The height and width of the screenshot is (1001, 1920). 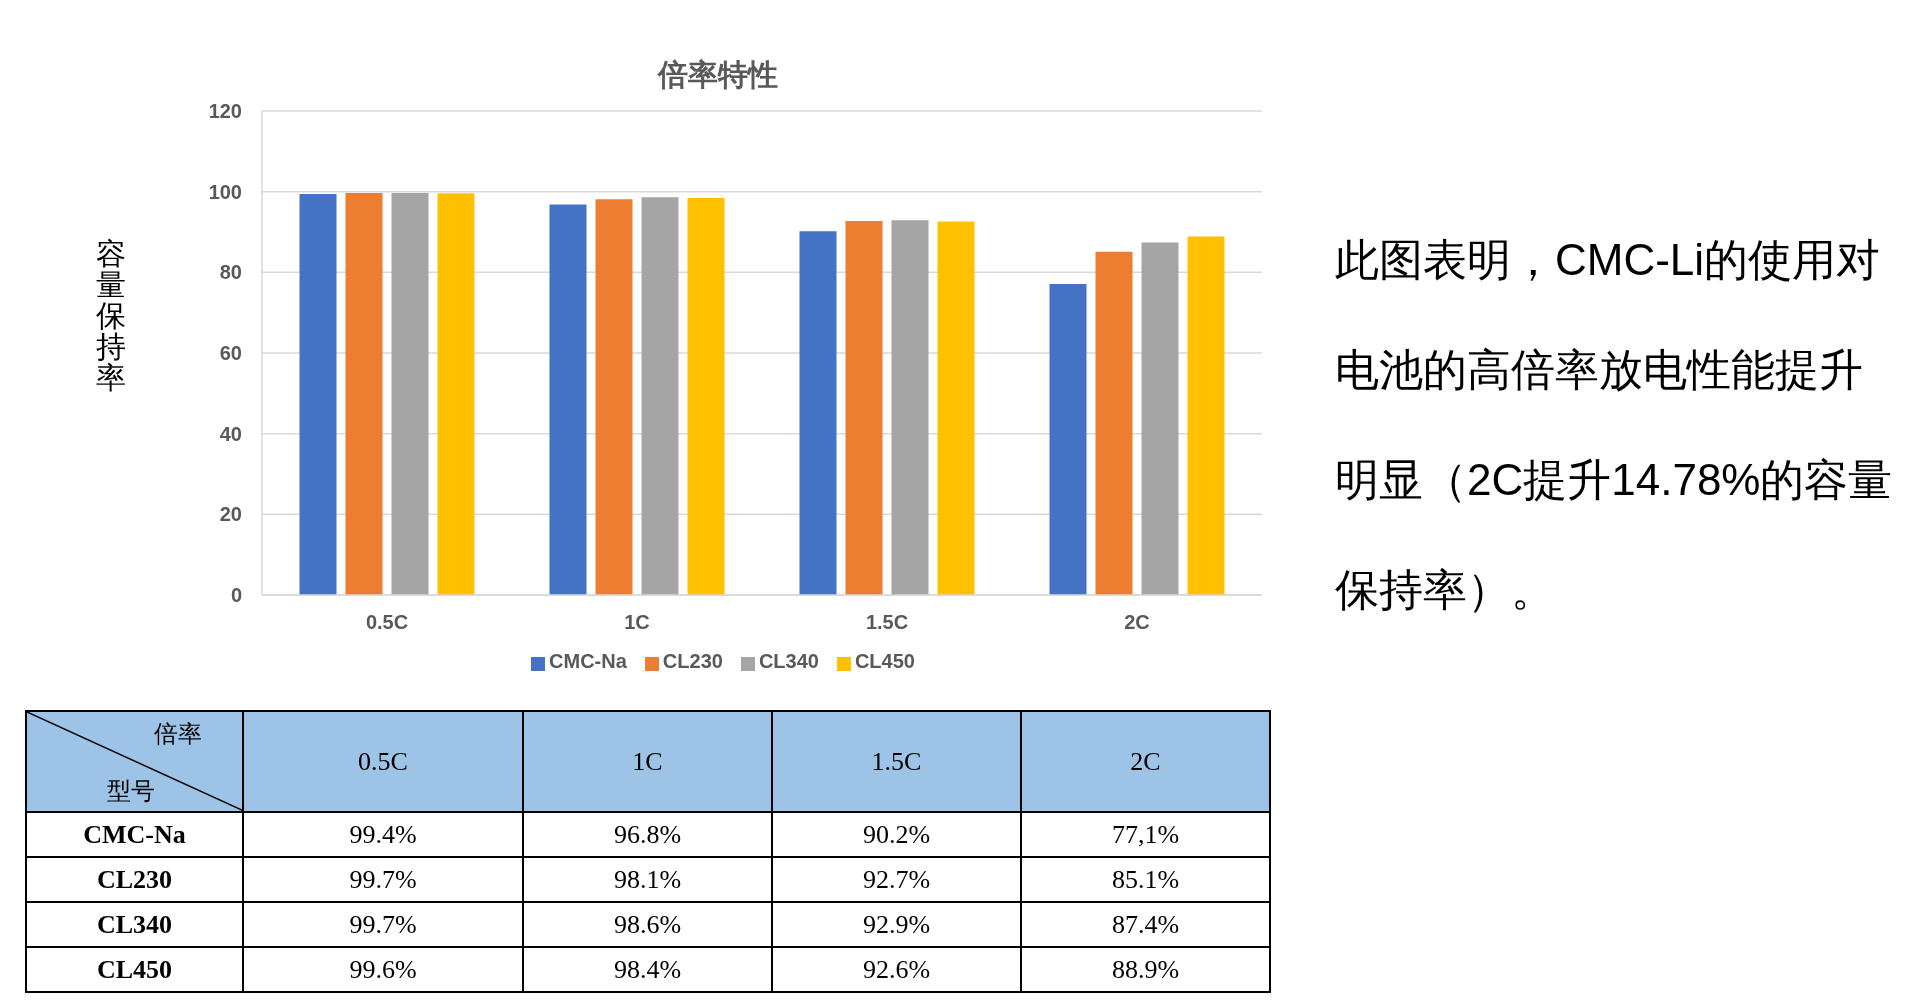 I want to click on y-tick-label: 20, so click(x=230, y=514).